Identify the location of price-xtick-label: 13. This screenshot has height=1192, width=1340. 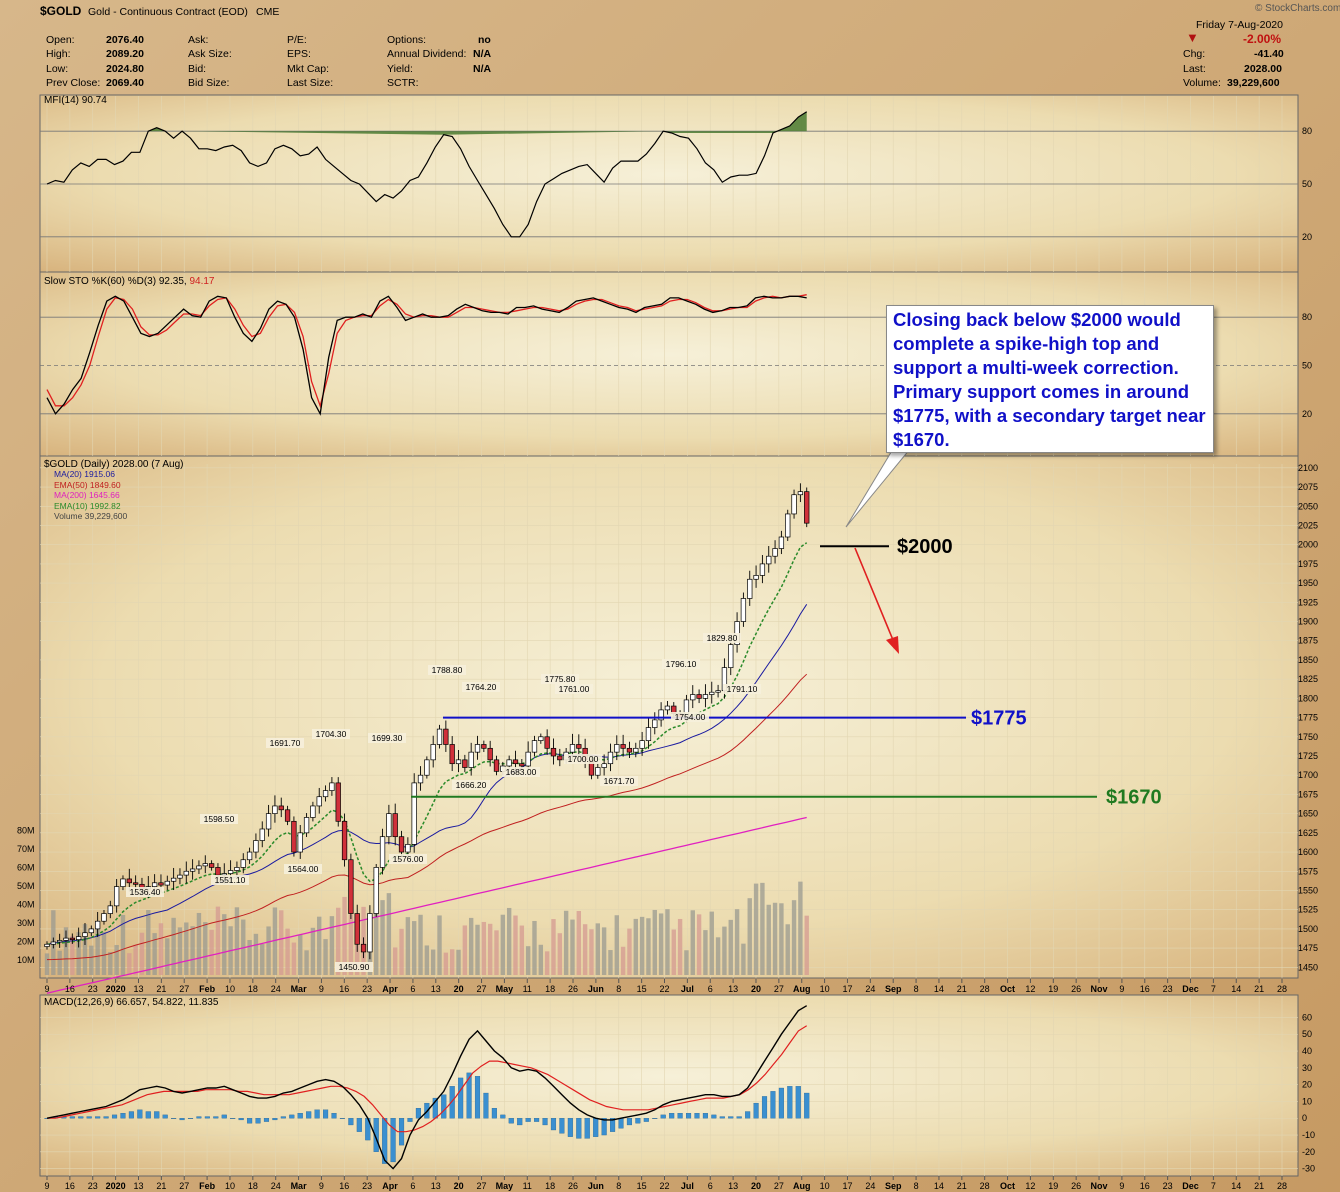
(733, 989).